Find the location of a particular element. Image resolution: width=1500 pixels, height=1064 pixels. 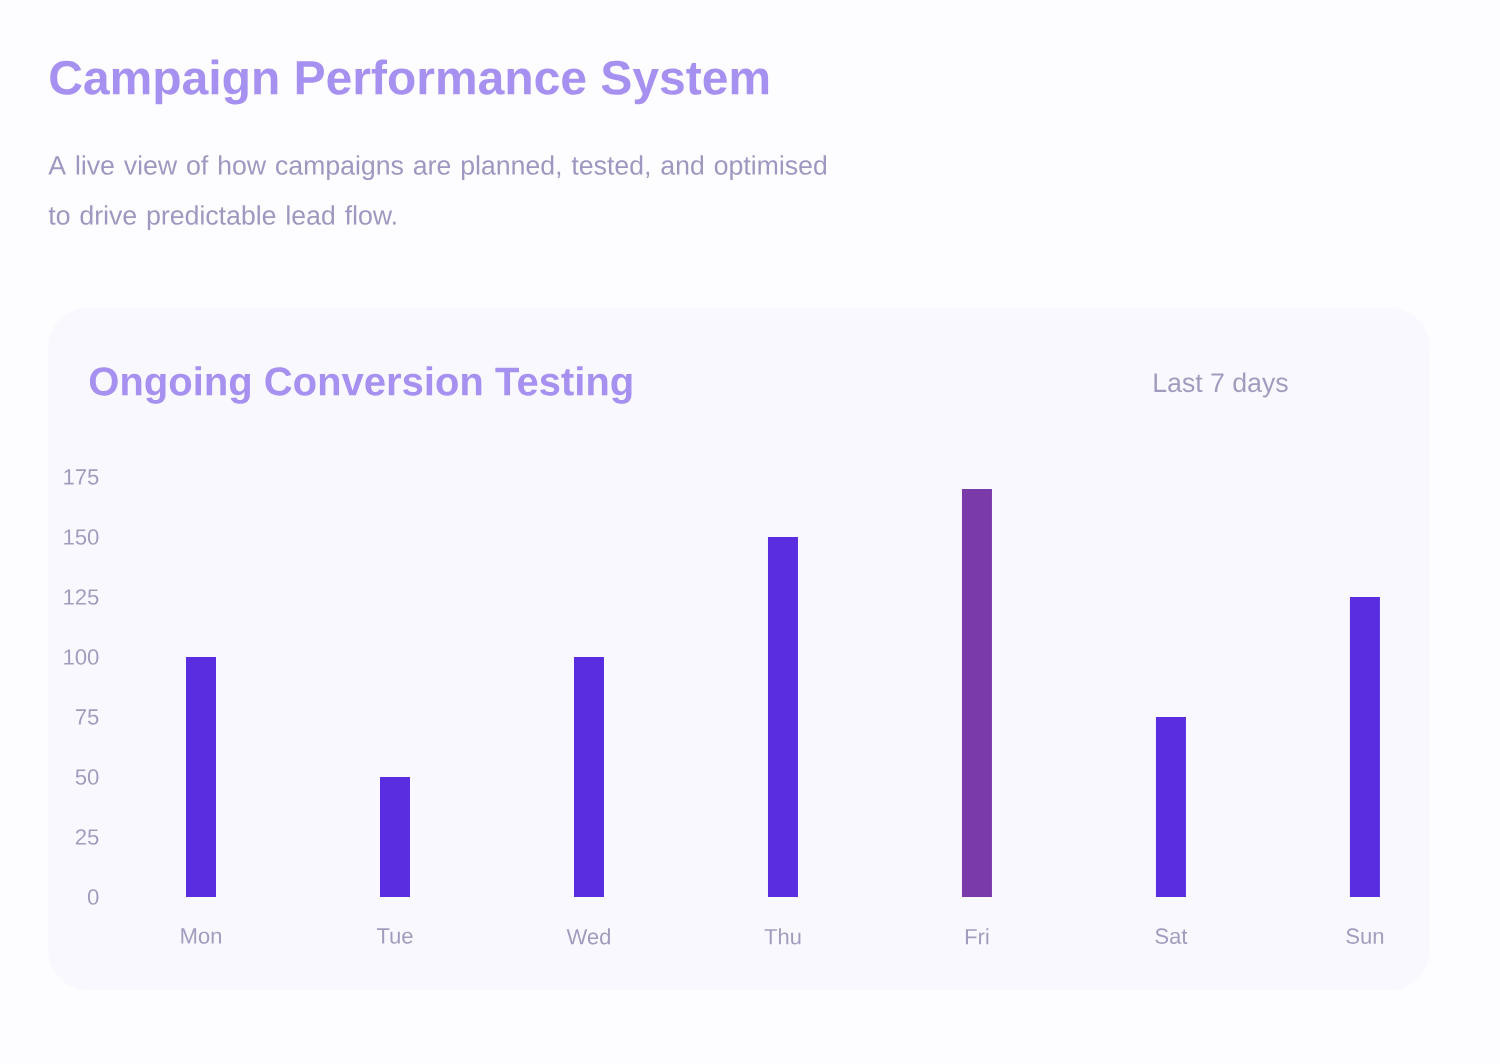

y-tick-label: 50 is located at coordinates (87, 777).